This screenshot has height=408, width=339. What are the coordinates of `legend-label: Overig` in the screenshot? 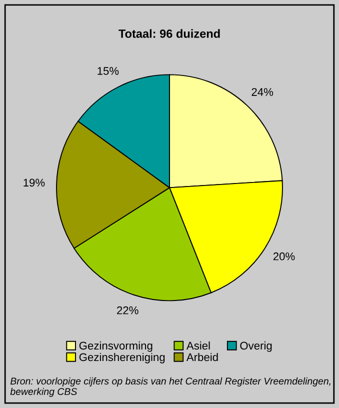 It's located at (256, 346).